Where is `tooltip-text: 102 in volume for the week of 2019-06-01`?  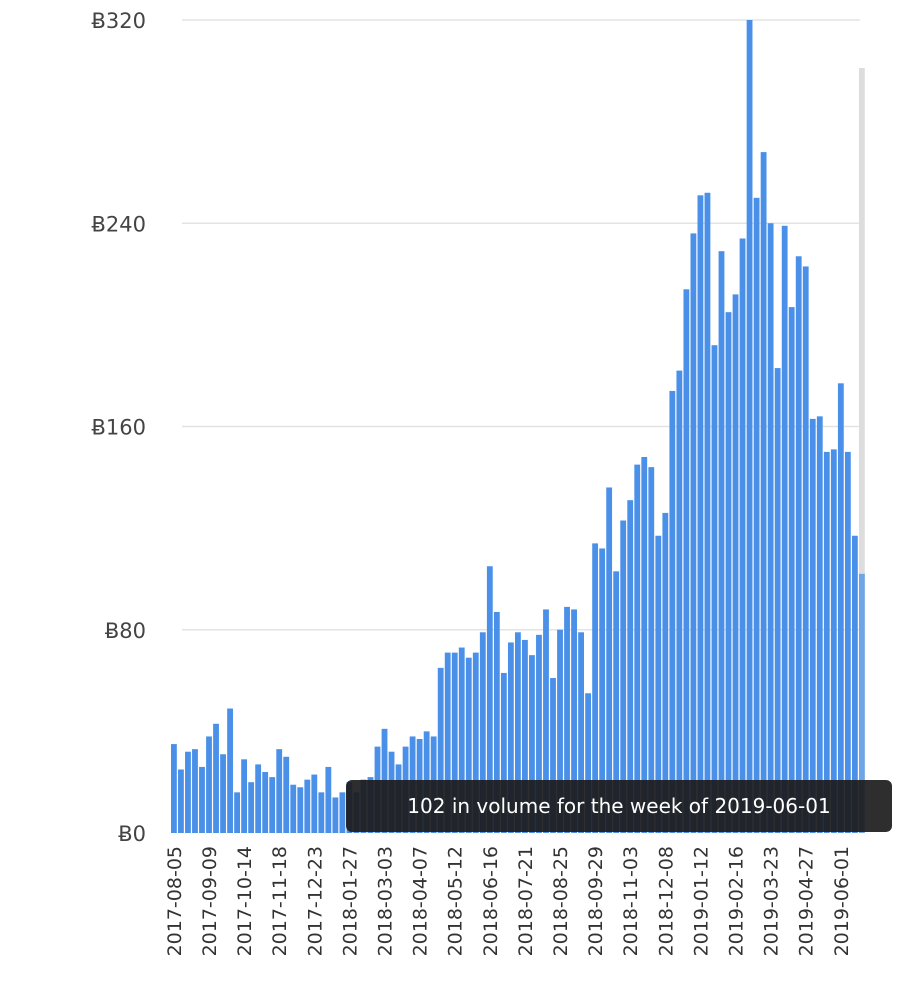 tooltip-text: 102 in volume for the week of 2019-06-01 is located at coordinates (618, 806).